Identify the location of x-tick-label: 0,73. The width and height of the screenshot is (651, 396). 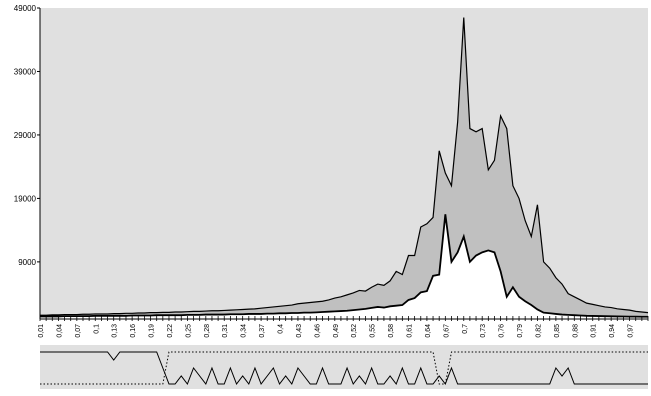
(483, 331).